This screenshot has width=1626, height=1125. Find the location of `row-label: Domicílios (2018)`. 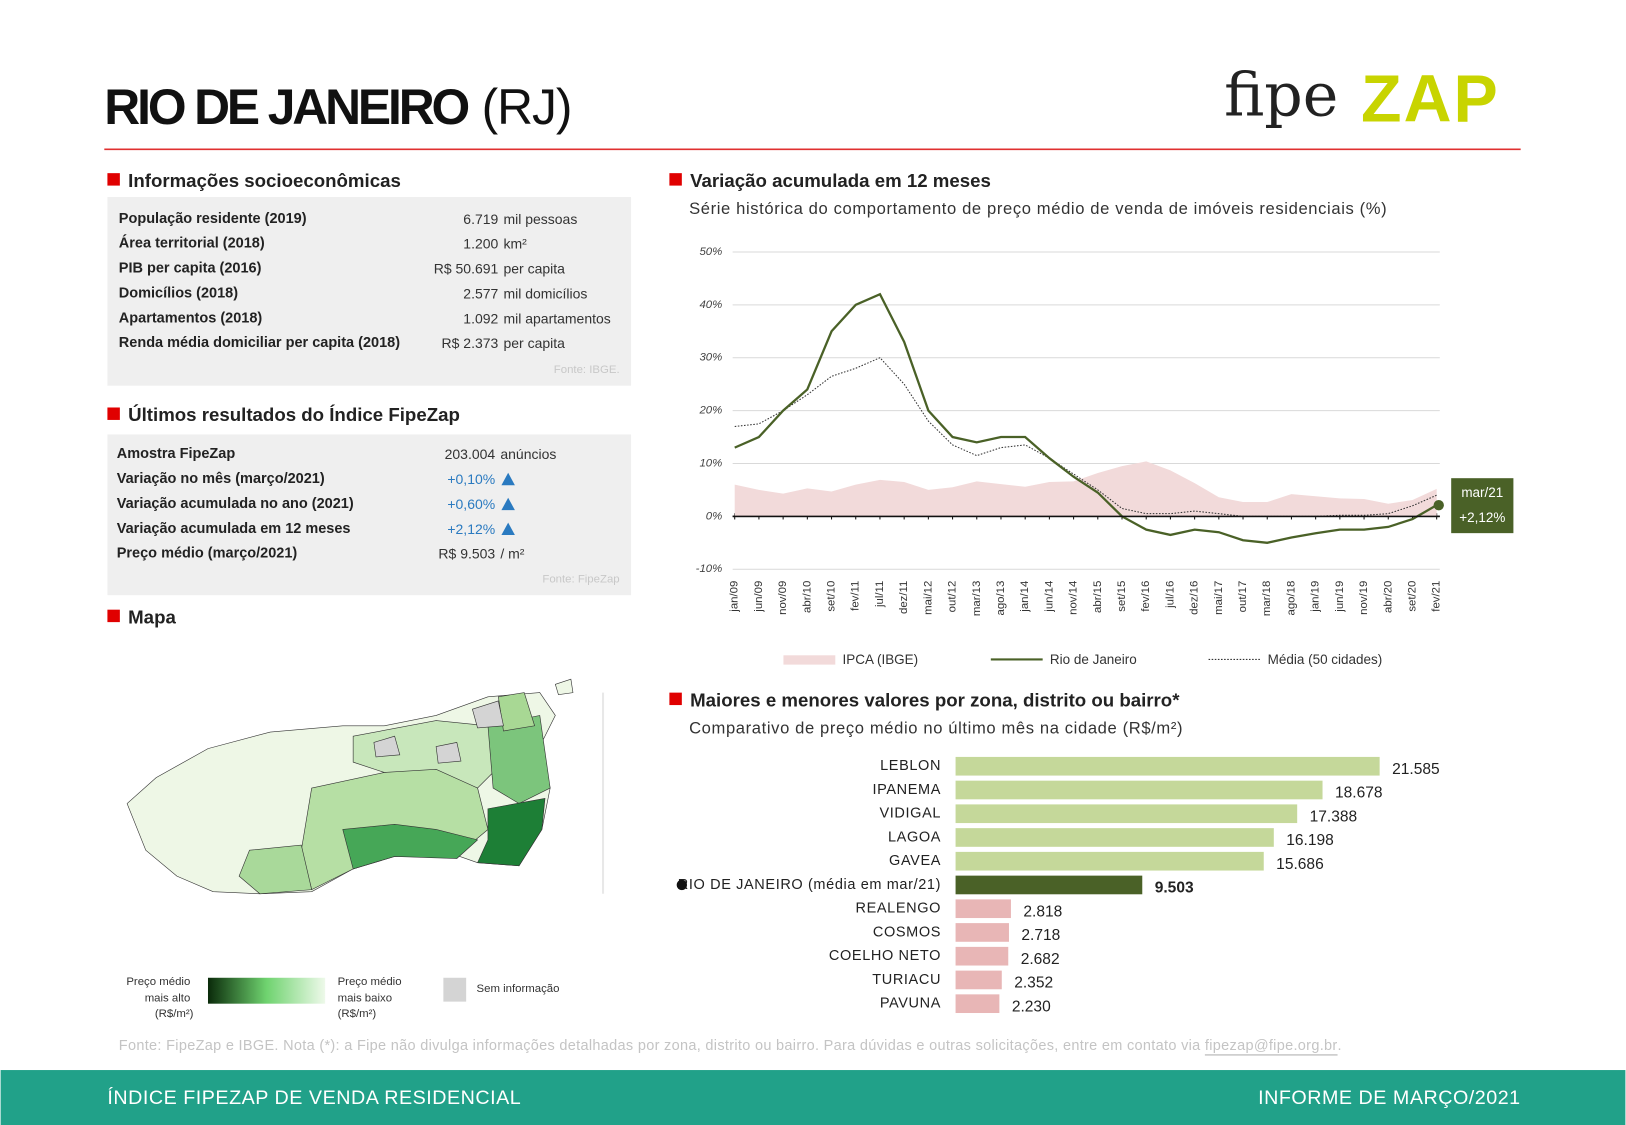

row-label: Domicílios (2018) is located at coordinates (178, 293).